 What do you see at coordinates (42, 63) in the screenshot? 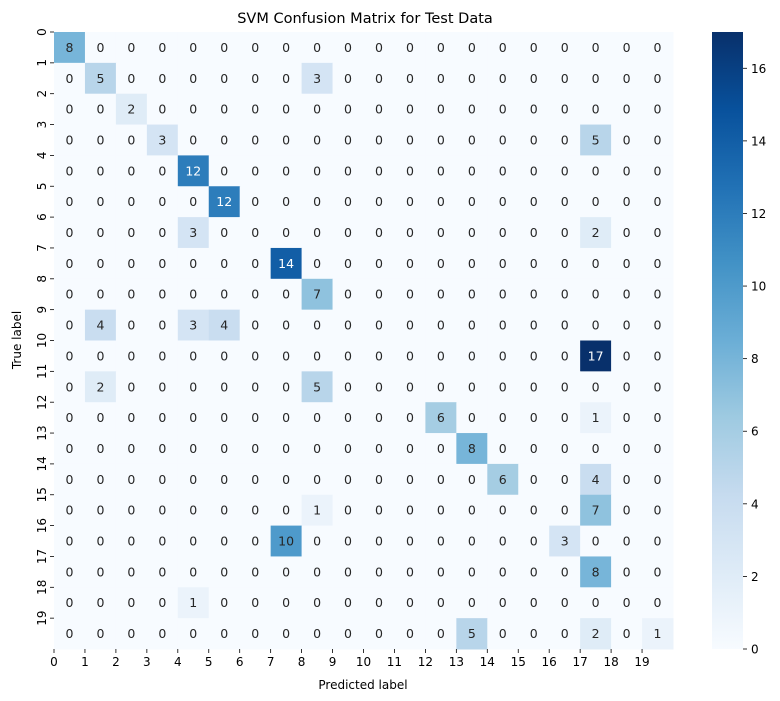
I see `y-tick-label: 1` at bounding box center [42, 63].